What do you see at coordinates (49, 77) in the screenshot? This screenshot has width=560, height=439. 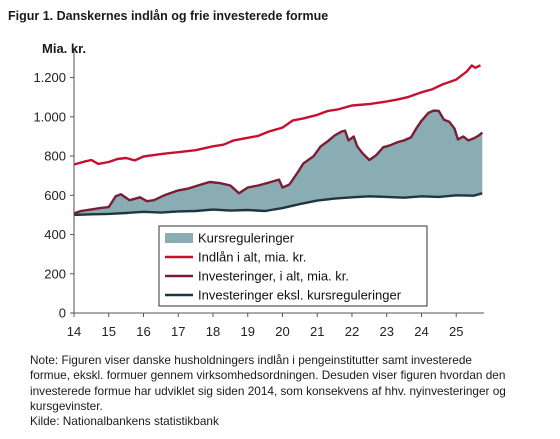 I see `y-tick-label: 1.200` at bounding box center [49, 77].